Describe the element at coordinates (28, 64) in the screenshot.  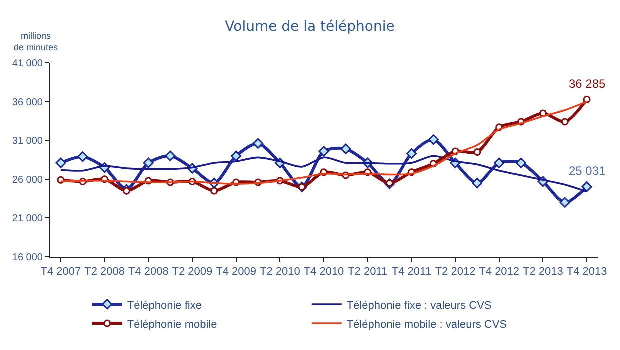
I see `y-tick-label: 41 000` at that location.